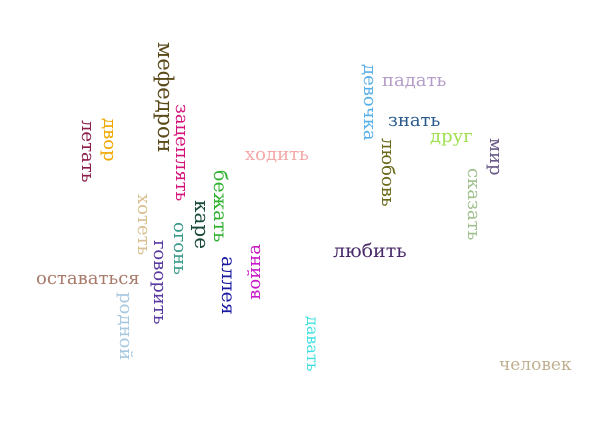 The height and width of the screenshot is (433, 594). Describe the element at coordinates (143, 225) in the screenshot. I see `word-khotet: хотеть` at that location.